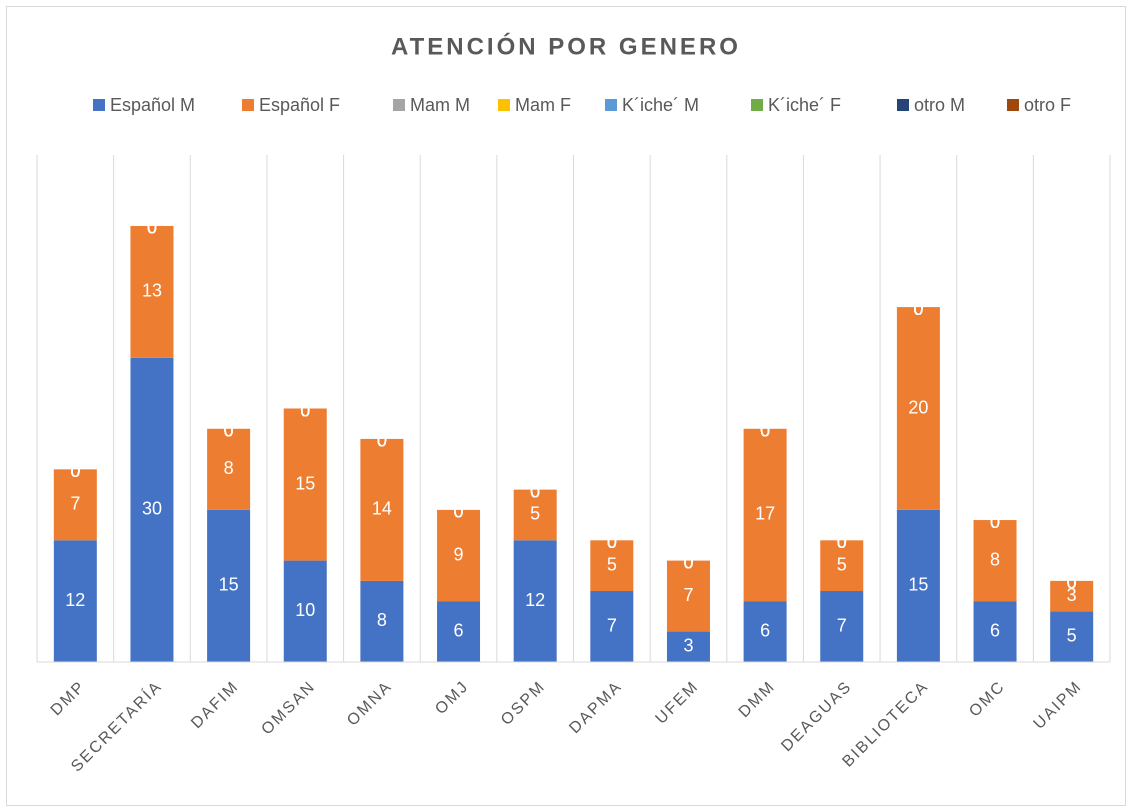 The height and width of the screenshot is (812, 1132). What do you see at coordinates (939, 105) in the screenshot?
I see `legend-label: otro M` at bounding box center [939, 105].